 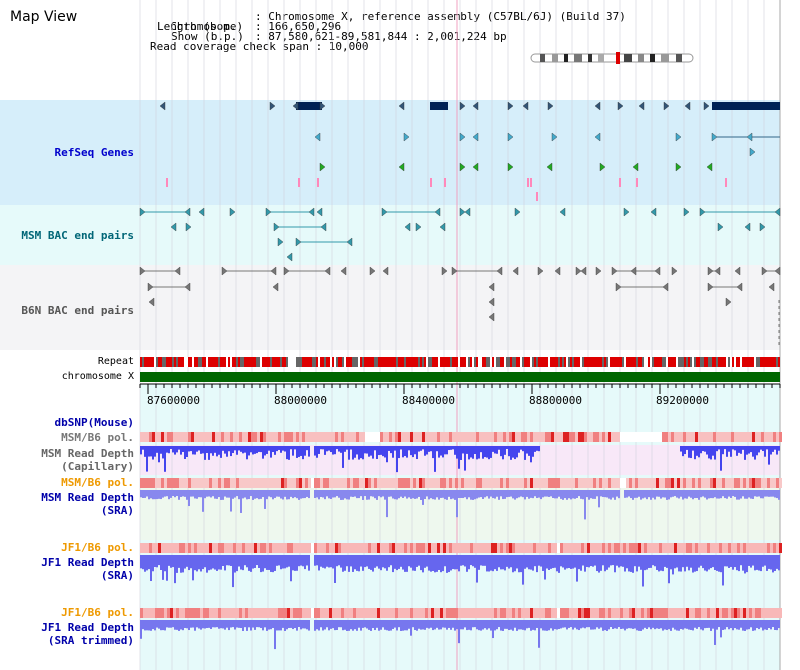 I want to click on track-label-refseq-genes: RefSeq Genes, so click(x=94, y=152).